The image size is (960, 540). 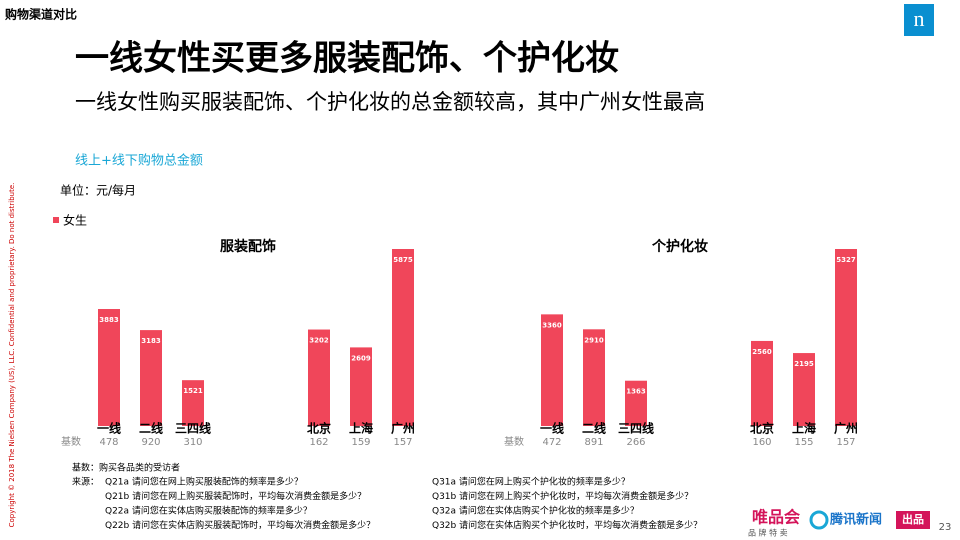 What do you see at coordinates (804, 364) in the screenshot?
I see `value-label: 2195` at bounding box center [804, 364].